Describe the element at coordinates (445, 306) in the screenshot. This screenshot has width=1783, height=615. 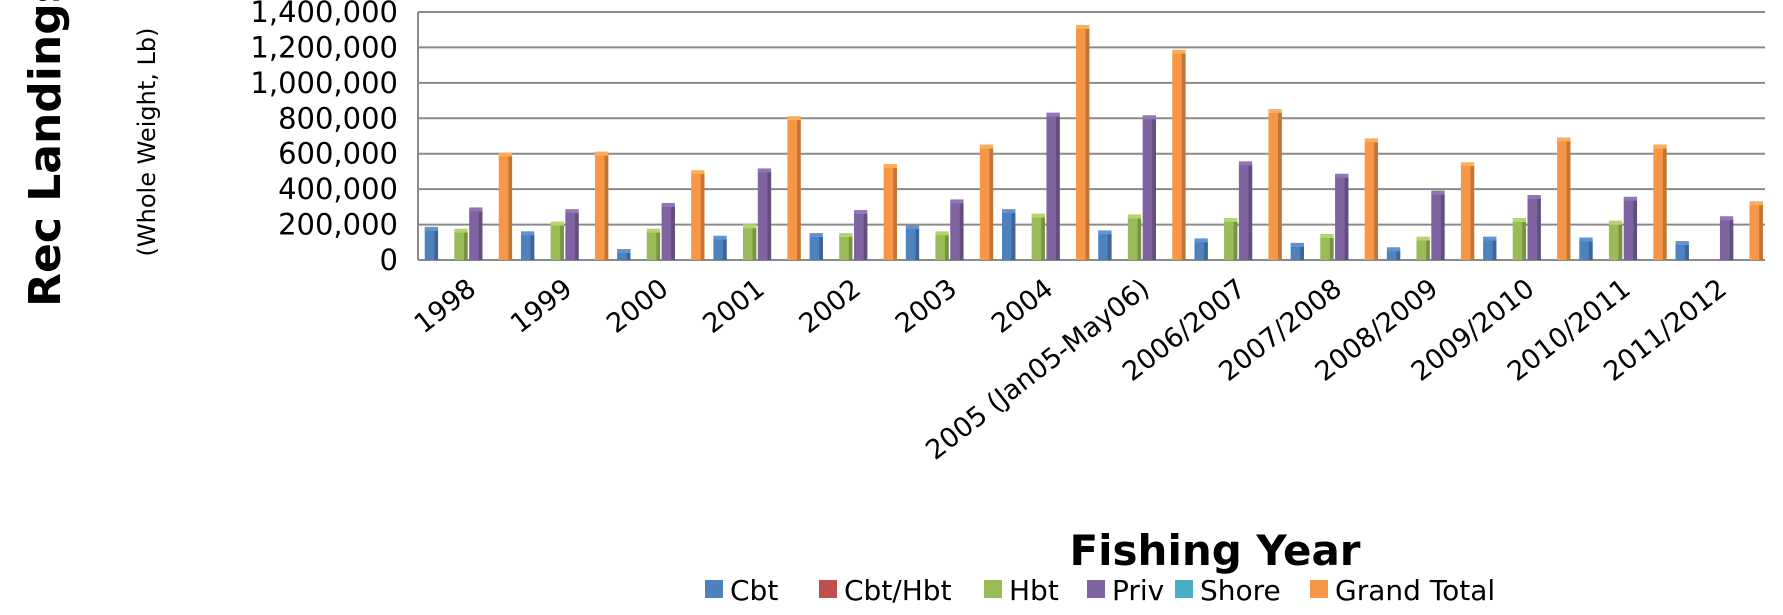
I see `x-tick-label: 1998` at that location.